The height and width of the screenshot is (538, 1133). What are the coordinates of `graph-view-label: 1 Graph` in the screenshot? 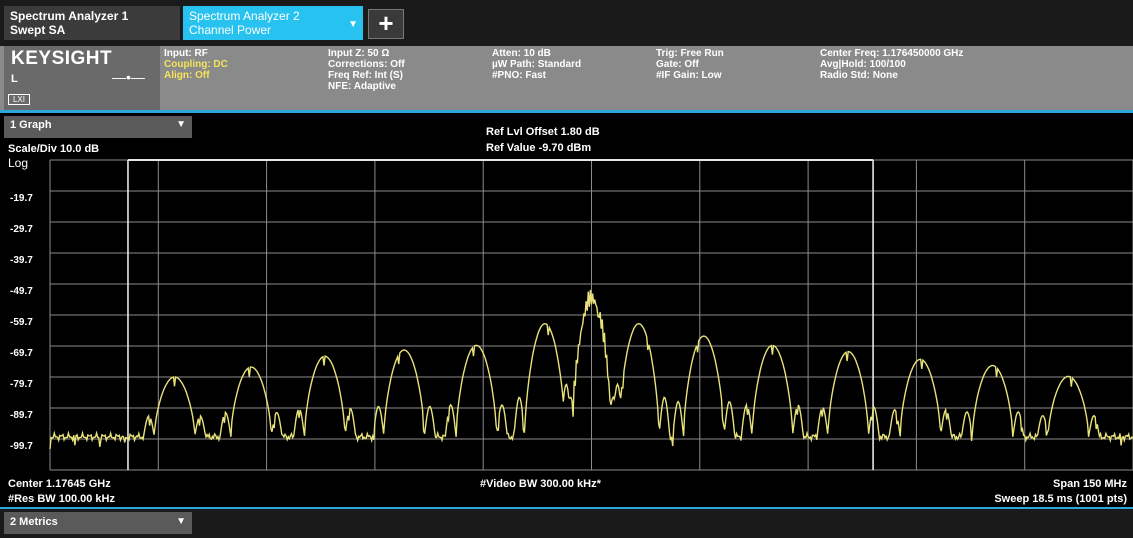 It's located at (31, 125).